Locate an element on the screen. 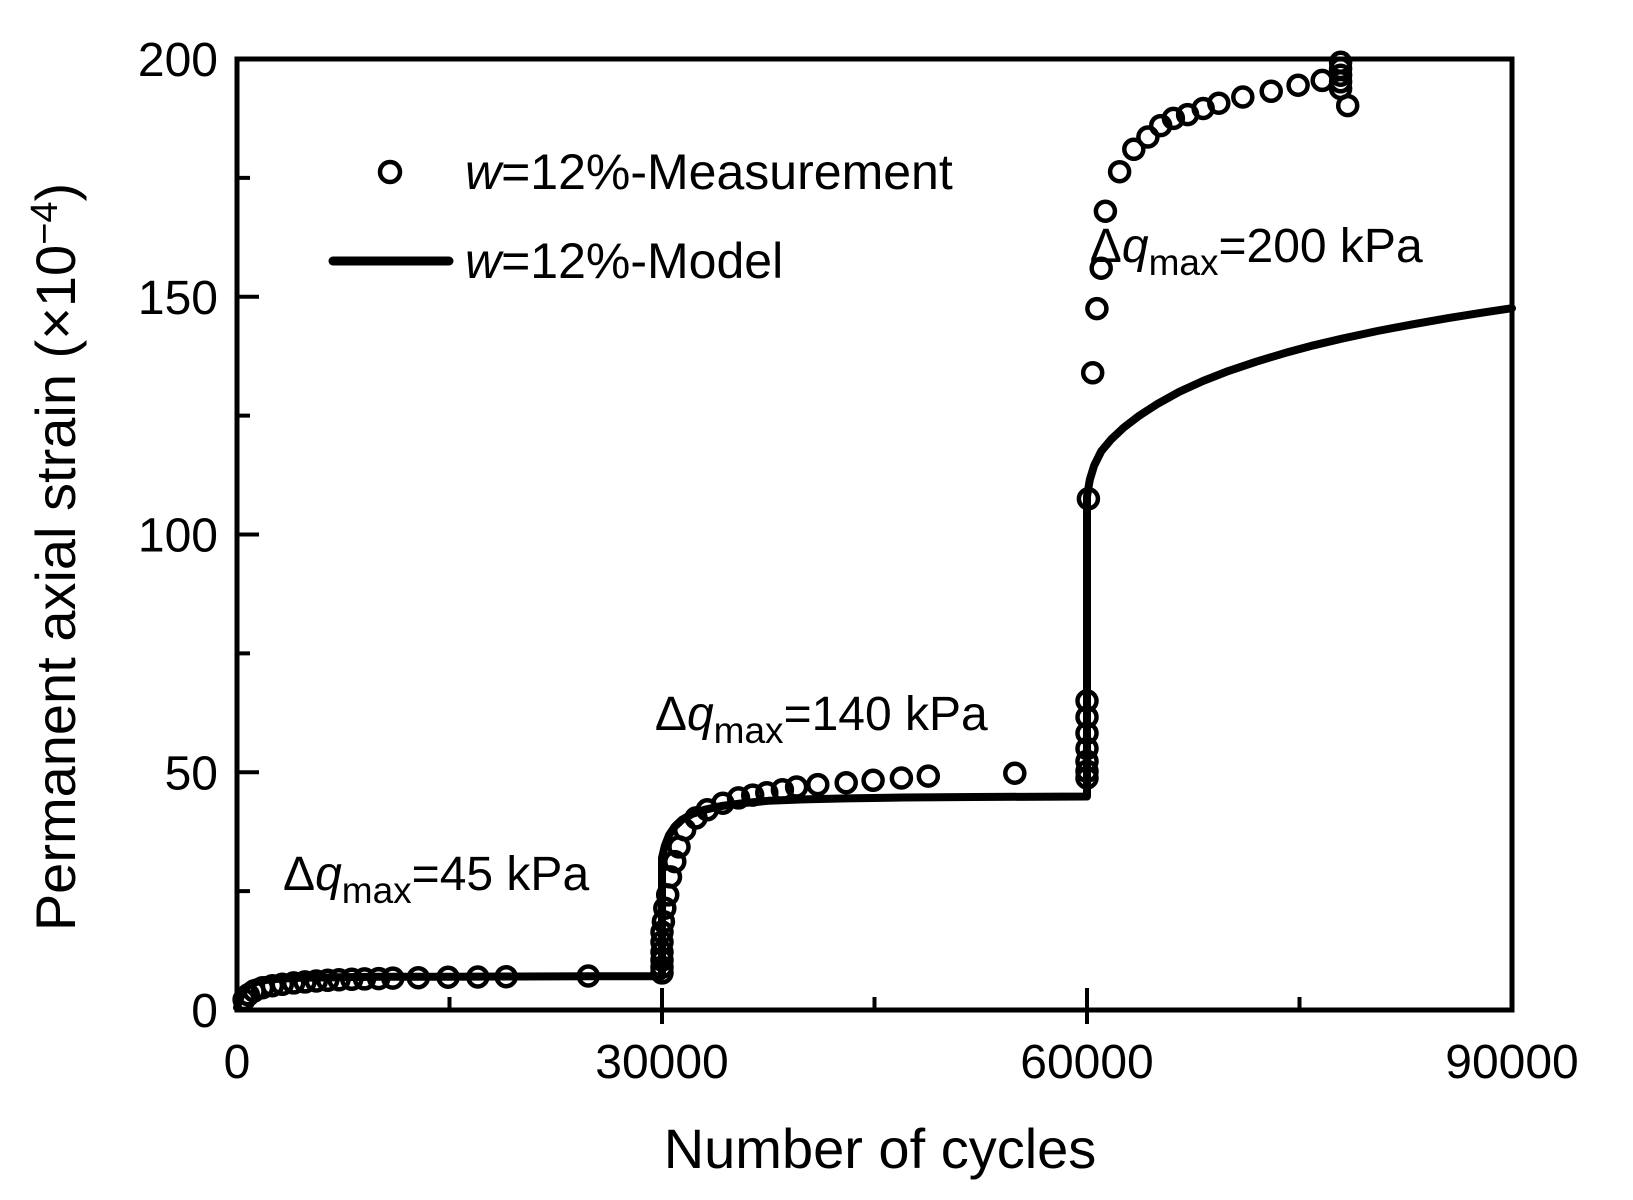 This screenshot has width=1633, height=1200. legend-circle-marker is located at coordinates (390, 172).